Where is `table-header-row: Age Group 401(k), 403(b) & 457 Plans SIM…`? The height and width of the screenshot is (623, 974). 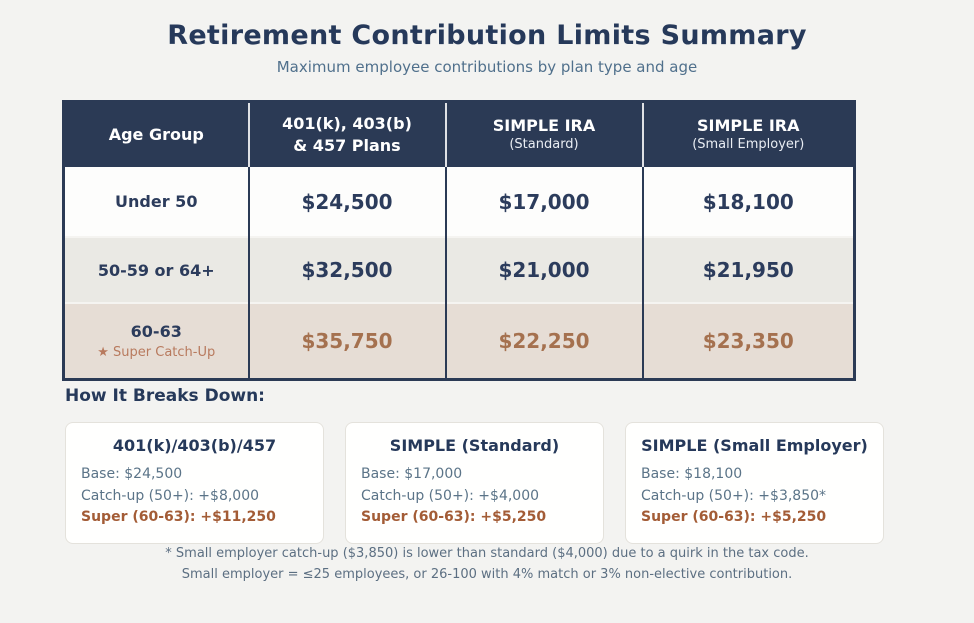 table-header-row: Age Group 401(k), 403(b) & 457 Plans SIM… is located at coordinates (459, 134).